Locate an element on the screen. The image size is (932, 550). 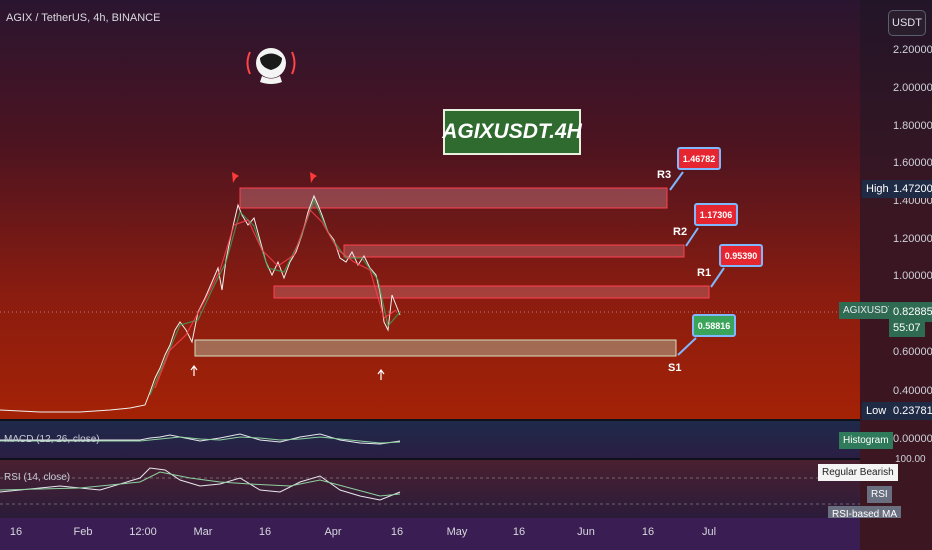
rsi-tag: RSI is located at coordinates (879, 494).